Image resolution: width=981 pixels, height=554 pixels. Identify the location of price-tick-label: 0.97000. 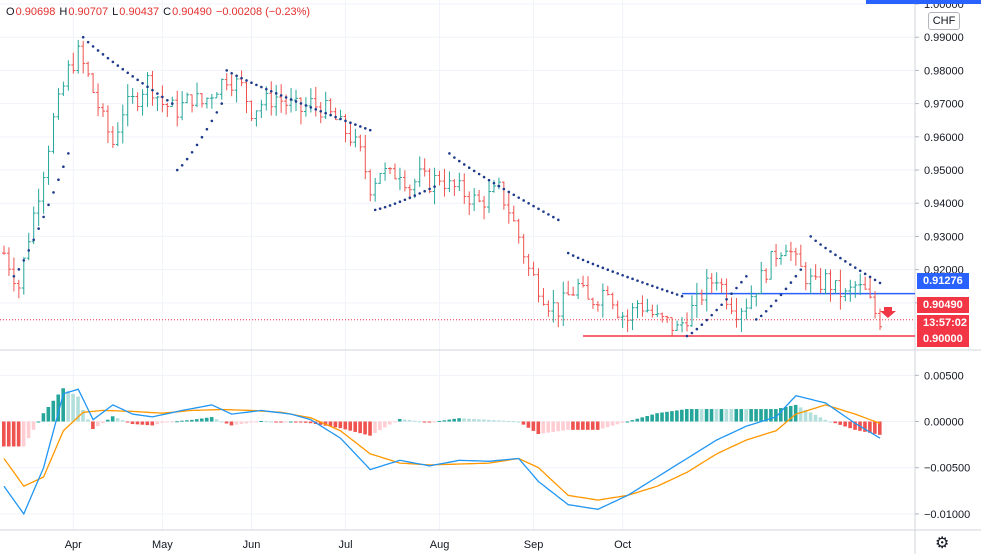
(944, 105).